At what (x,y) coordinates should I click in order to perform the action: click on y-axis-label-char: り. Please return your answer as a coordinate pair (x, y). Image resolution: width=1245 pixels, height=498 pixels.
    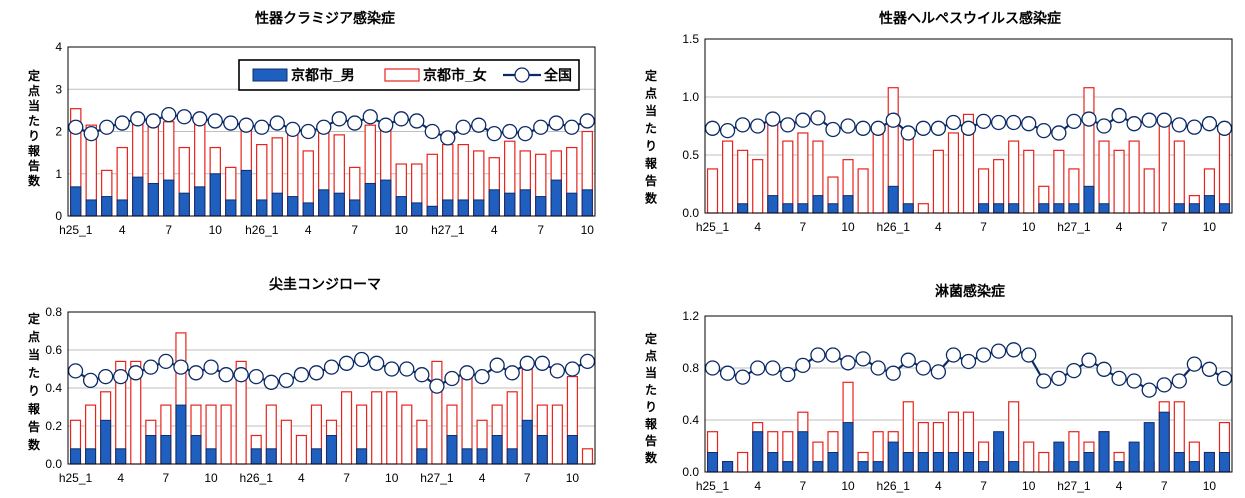
    Looking at the image, I should click on (651, 407).